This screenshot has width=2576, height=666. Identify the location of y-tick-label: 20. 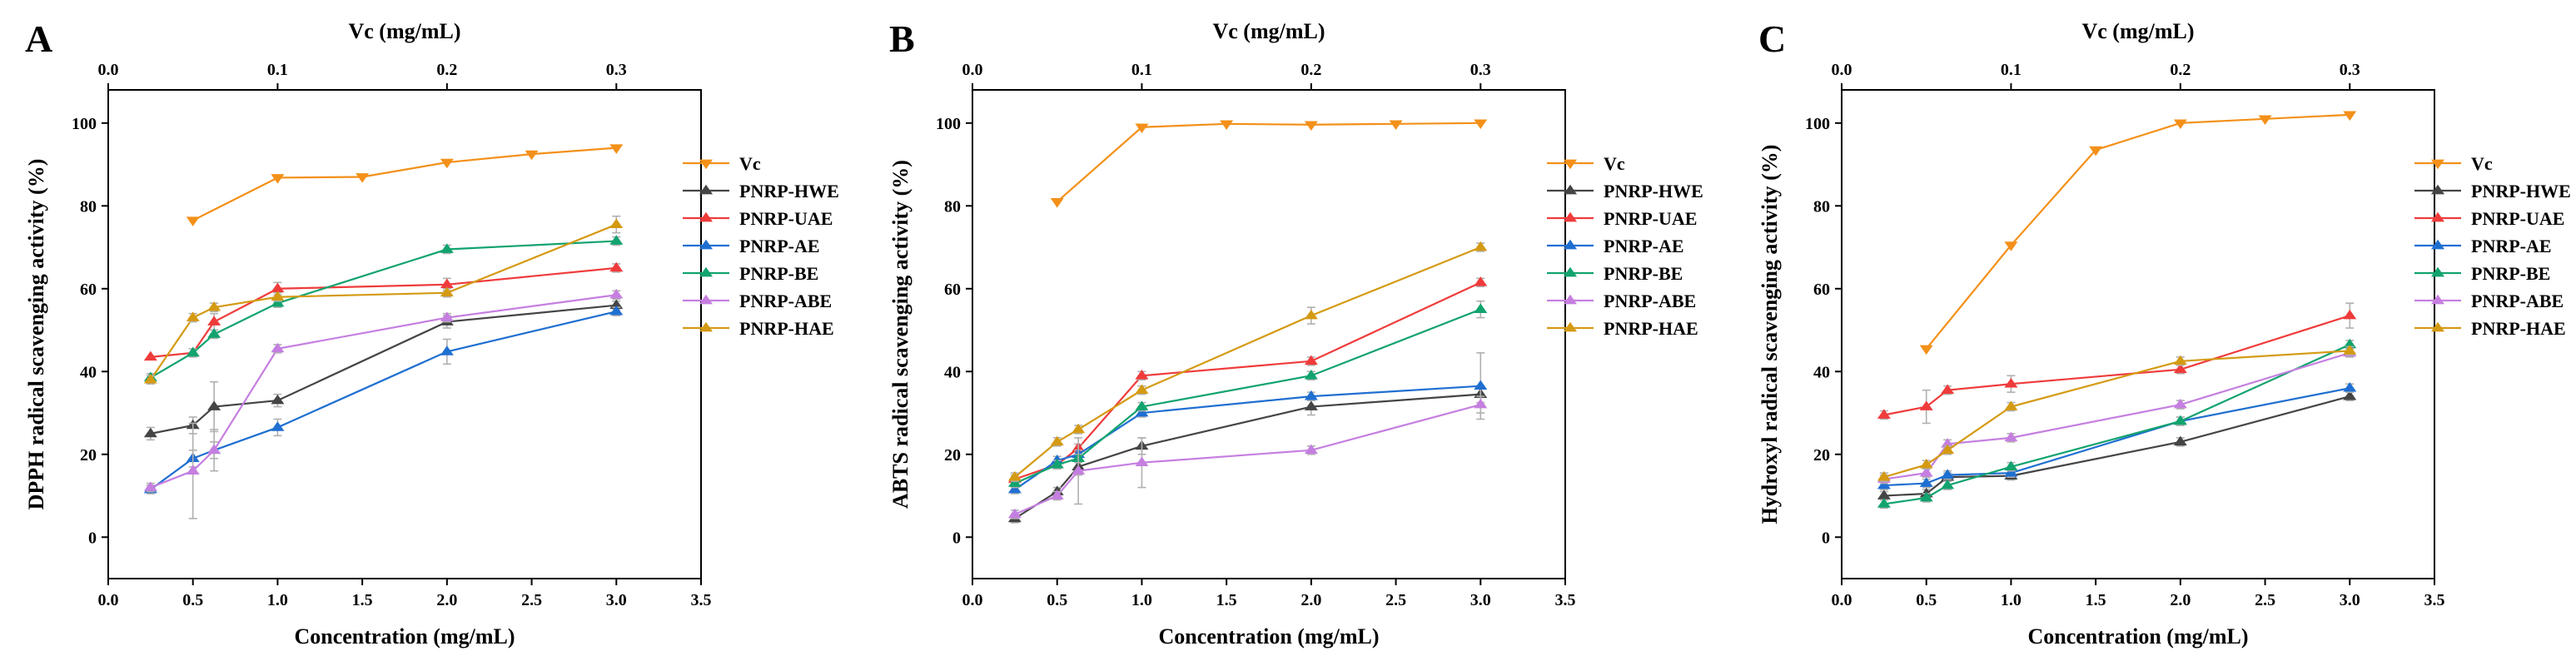
(952, 455).